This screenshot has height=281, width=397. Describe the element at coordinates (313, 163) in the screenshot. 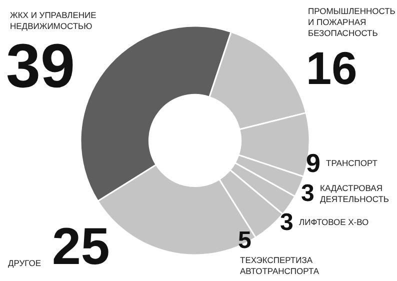

I see `data-label: 9` at that location.